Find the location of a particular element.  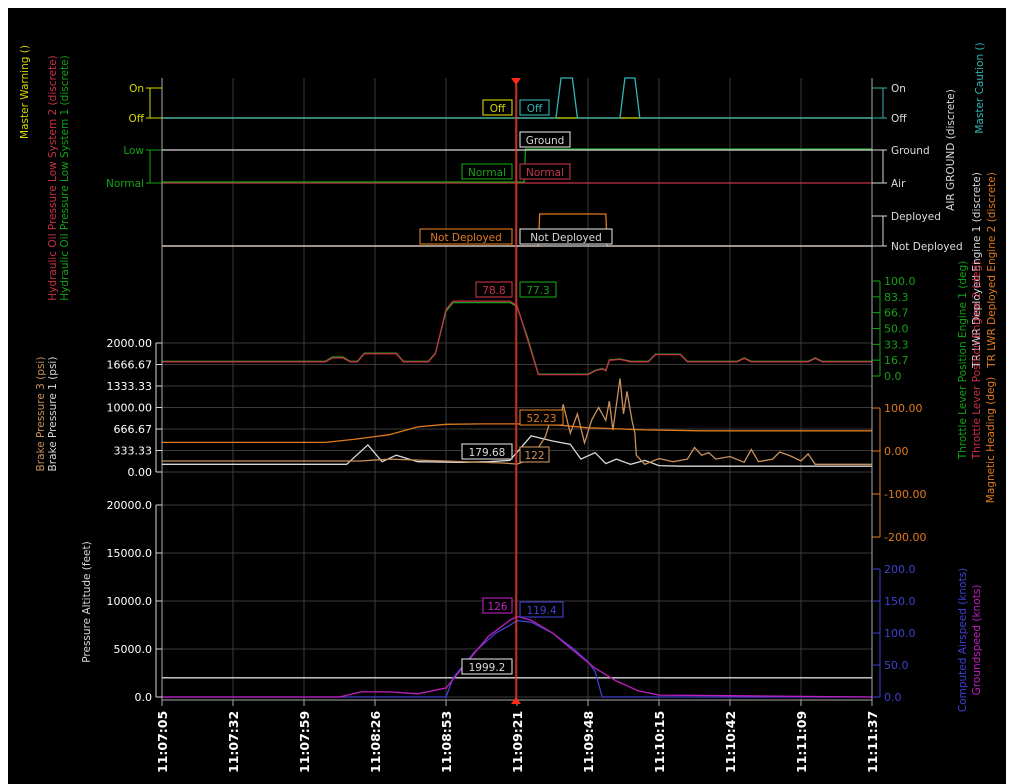

cursor-label-groundspeed-box is located at coordinates (497, 605).